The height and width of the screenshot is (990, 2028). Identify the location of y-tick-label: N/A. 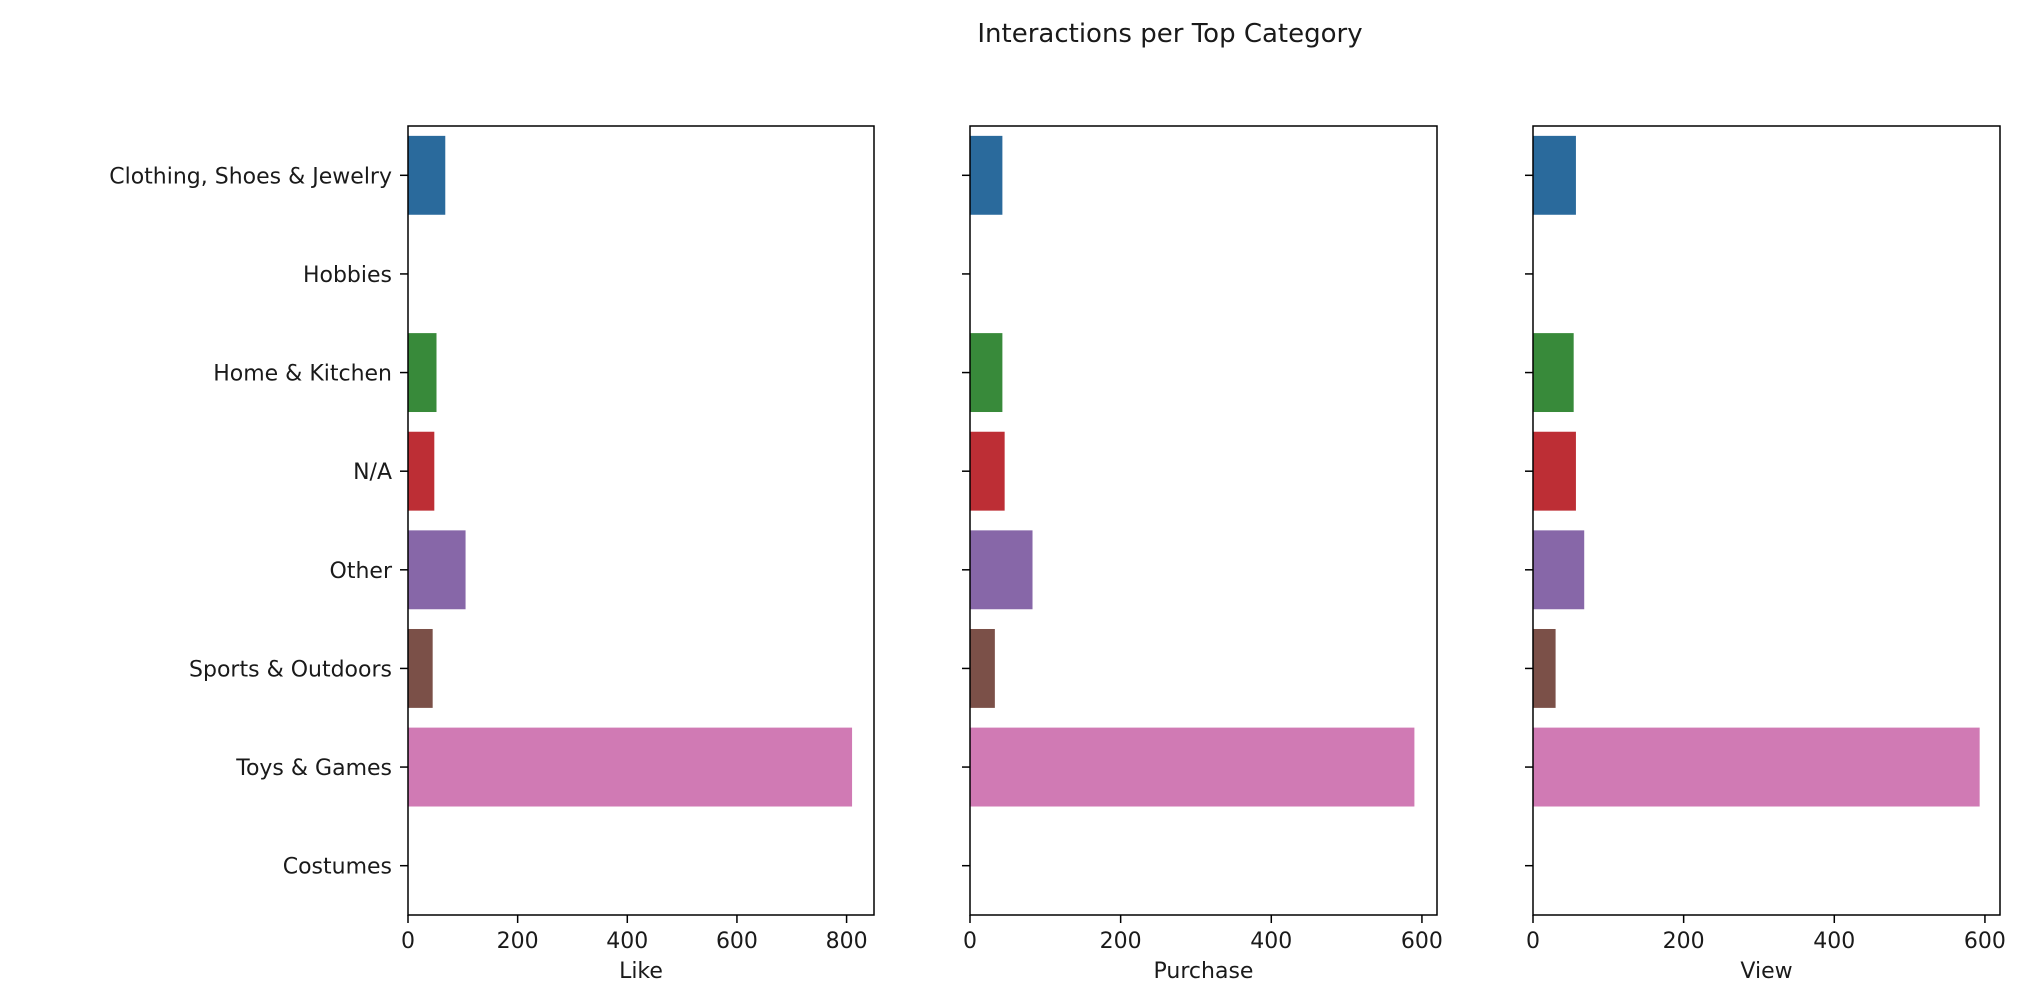
(372, 472).